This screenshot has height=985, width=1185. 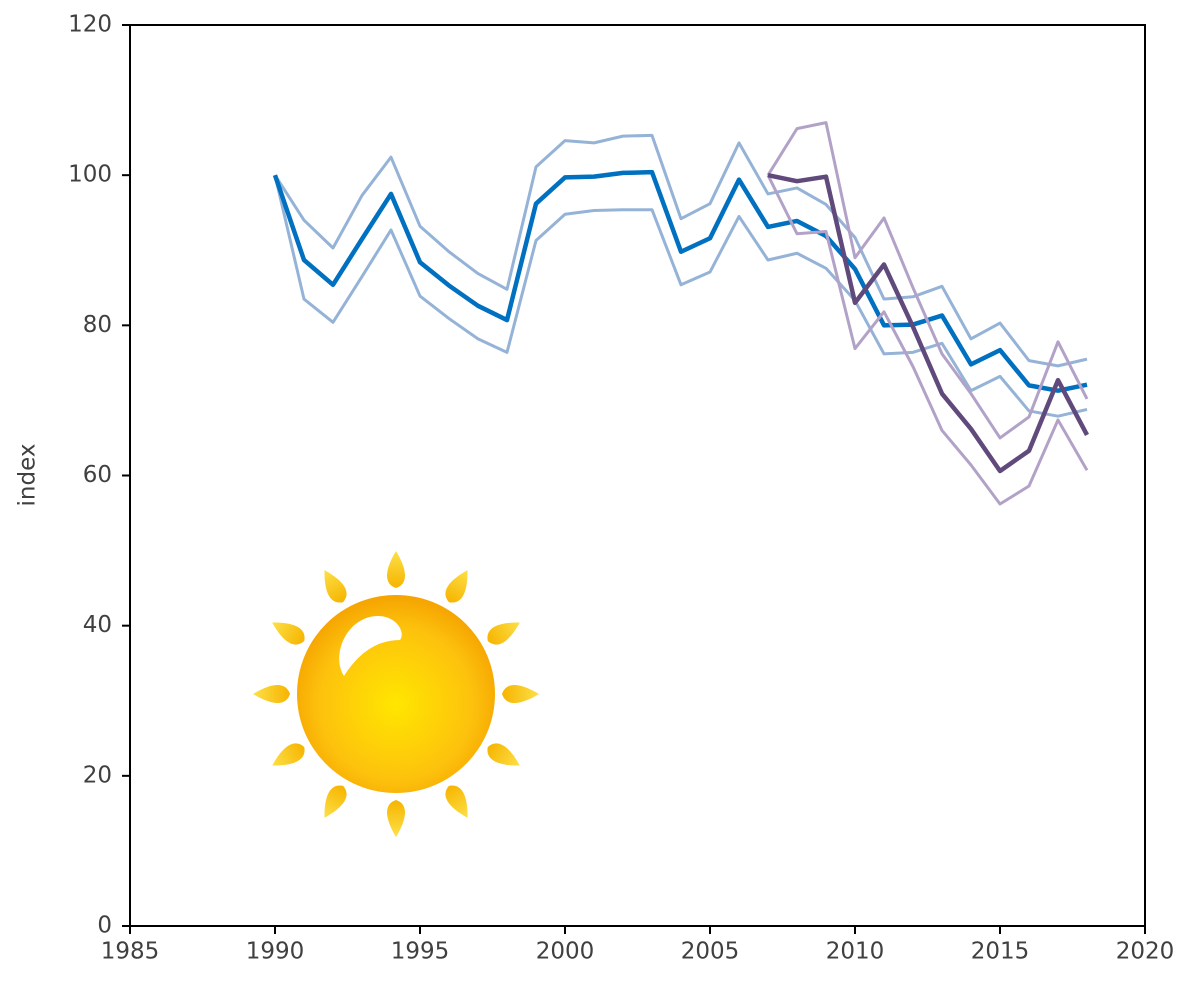 I want to click on x-tick-label: 2005, so click(x=710, y=952).